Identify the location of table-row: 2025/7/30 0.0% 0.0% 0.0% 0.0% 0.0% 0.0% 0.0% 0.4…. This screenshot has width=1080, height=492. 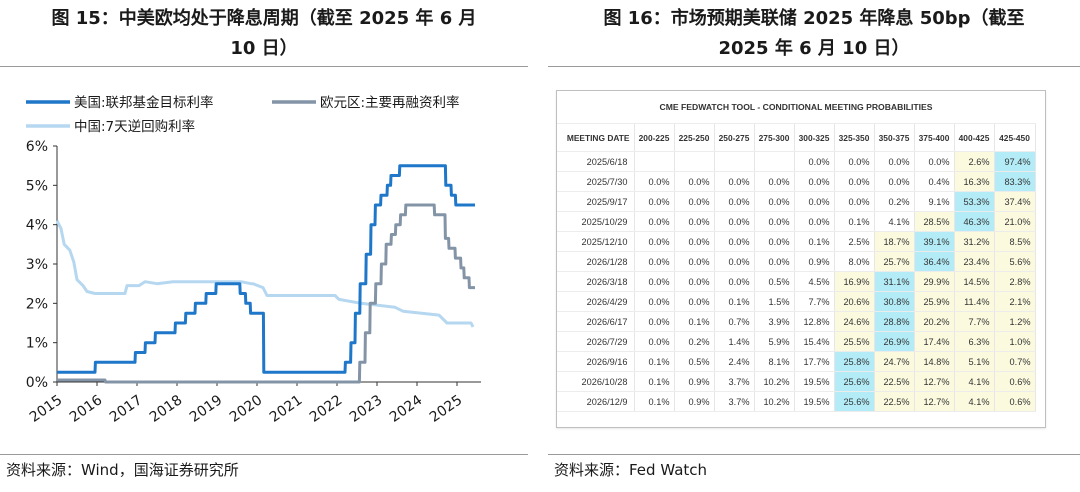
(796, 181).